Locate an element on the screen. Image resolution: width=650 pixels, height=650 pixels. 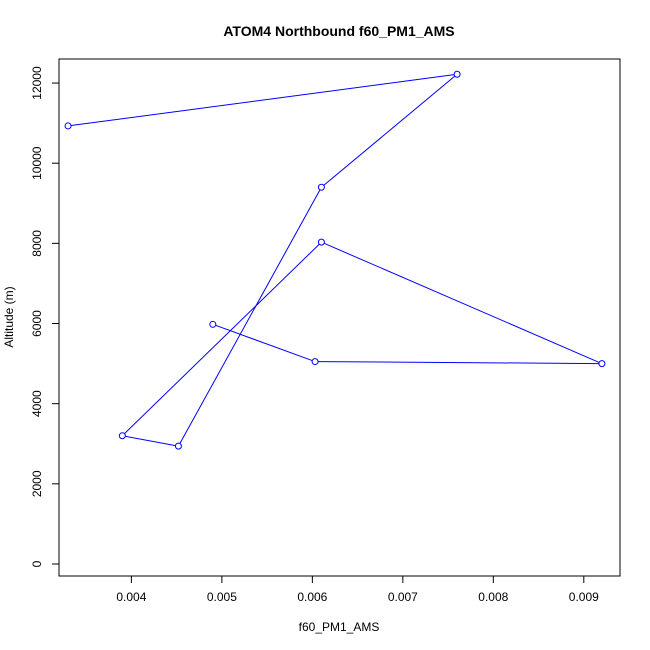
x-tick-label: 0.009 is located at coordinates (584, 597).